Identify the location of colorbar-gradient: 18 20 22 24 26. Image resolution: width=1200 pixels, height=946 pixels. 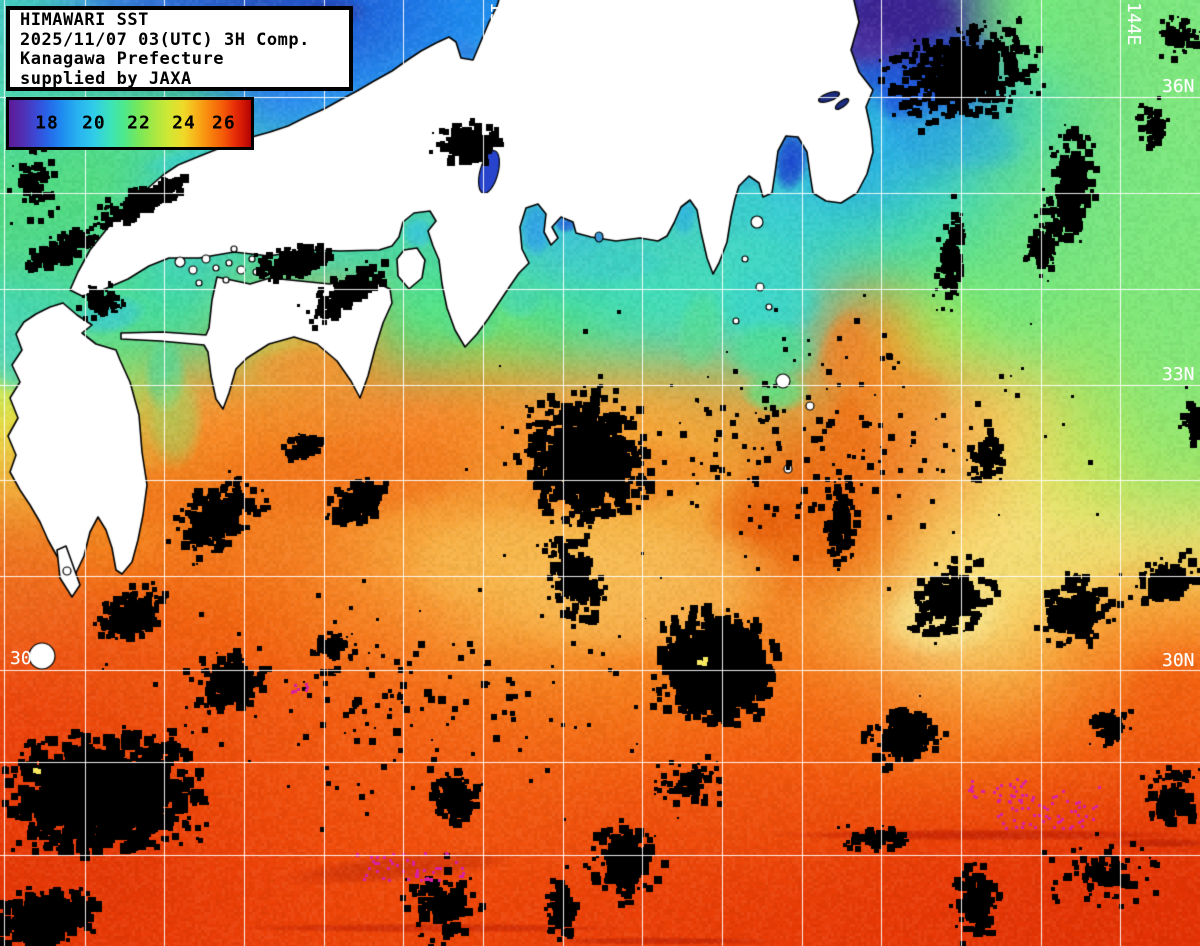
(130, 123).